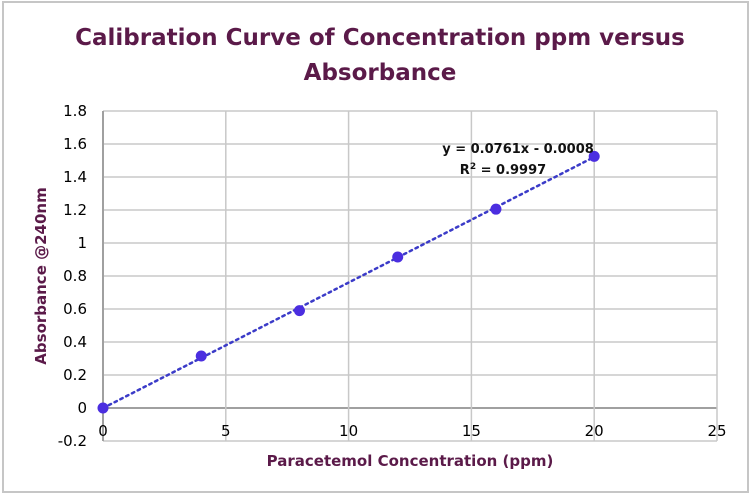 The image size is (751, 496). I want to click on y-tick-label: -0.2, so click(72, 441).